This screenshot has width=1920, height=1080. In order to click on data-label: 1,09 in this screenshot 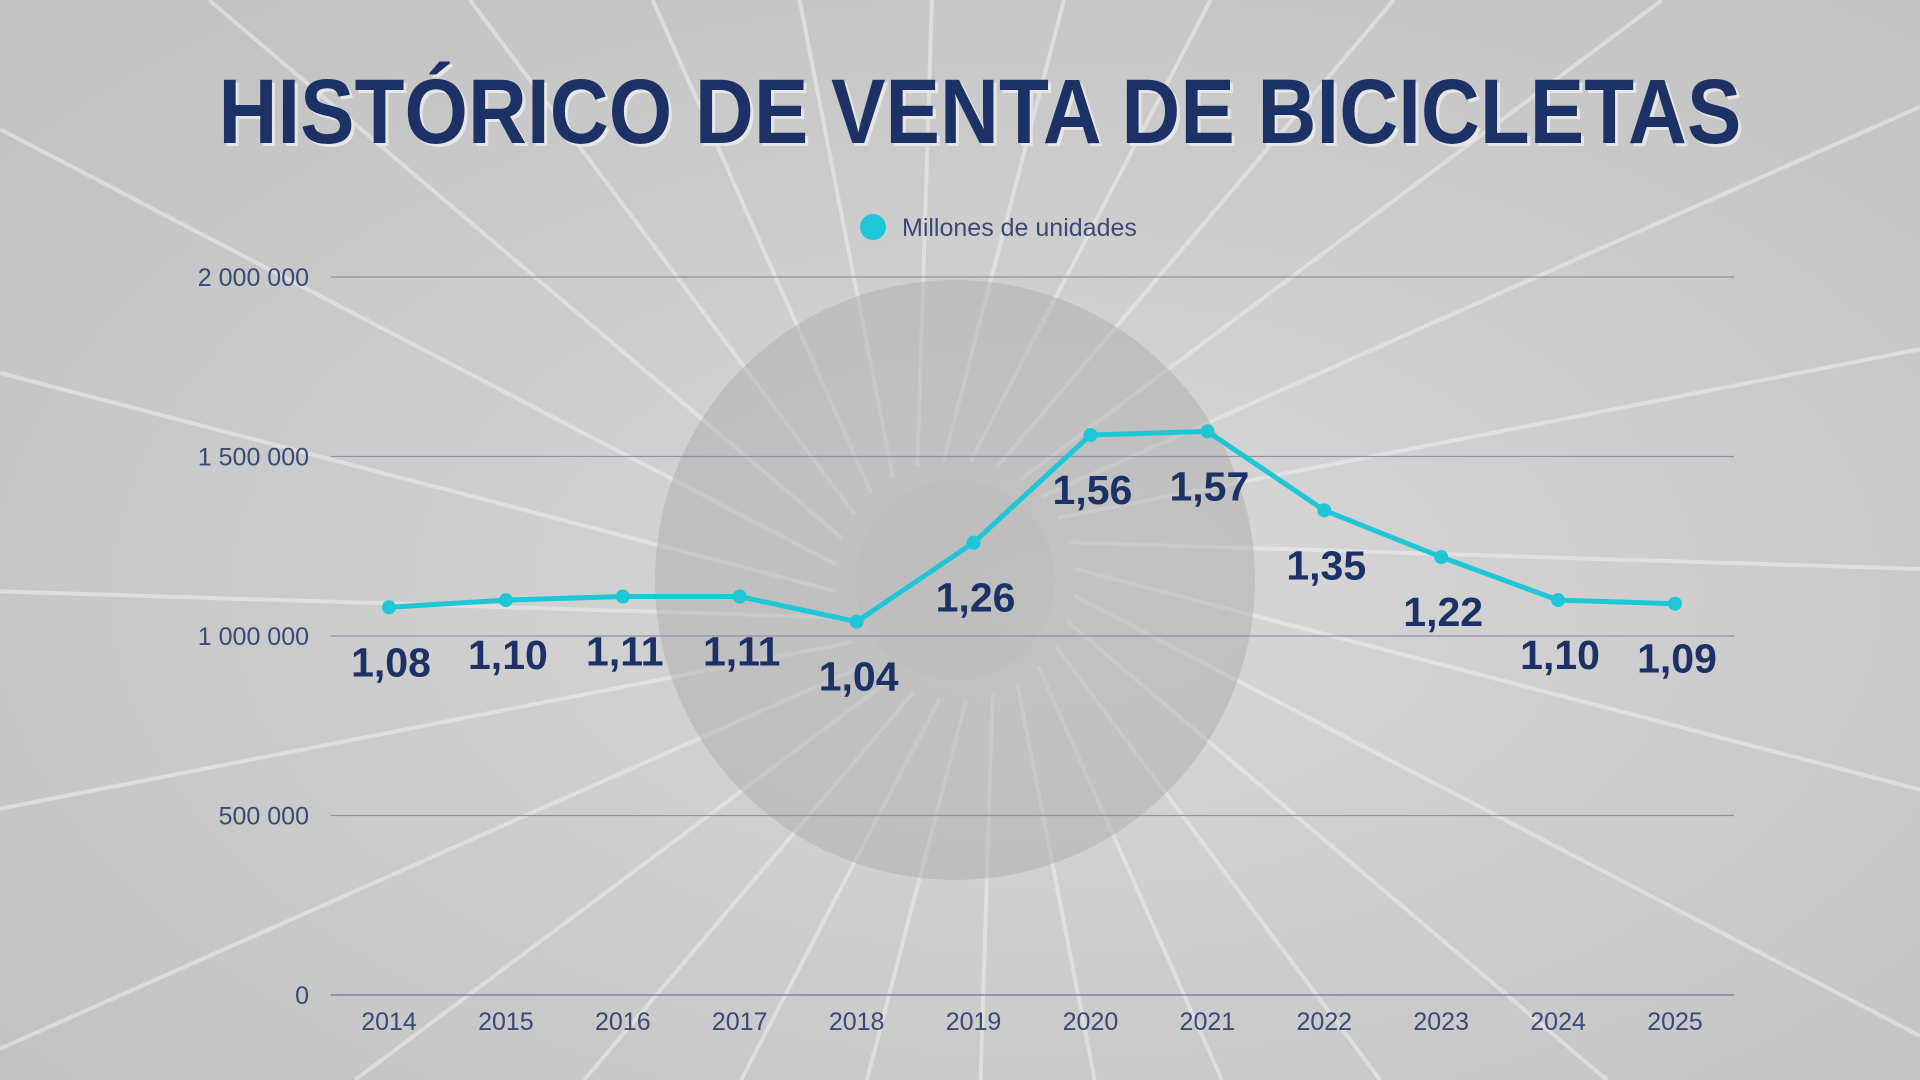, I will do `click(1677, 659)`.